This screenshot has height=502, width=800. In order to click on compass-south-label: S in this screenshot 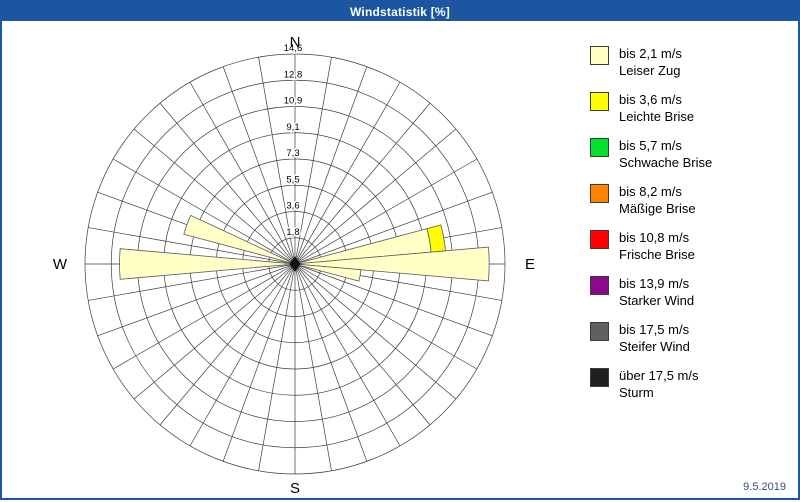, I will do `click(295, 488)`.